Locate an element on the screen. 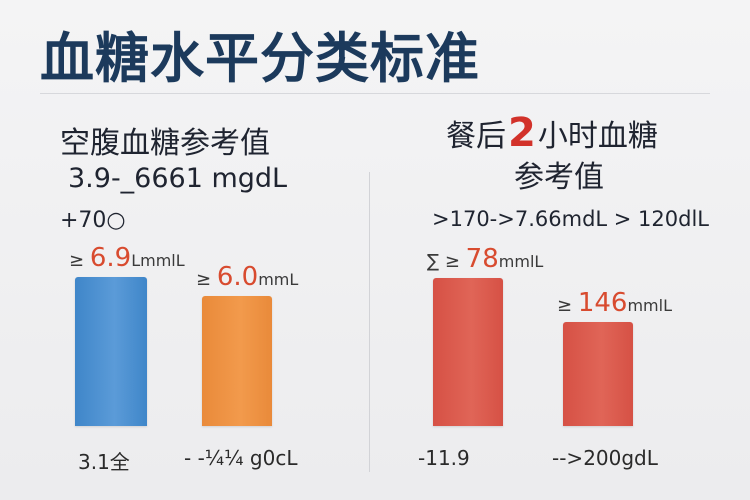 This screenshot has width=750, height=500. postprandial-title-suffix: 小时血糖 is located at coordinates (597, 136).